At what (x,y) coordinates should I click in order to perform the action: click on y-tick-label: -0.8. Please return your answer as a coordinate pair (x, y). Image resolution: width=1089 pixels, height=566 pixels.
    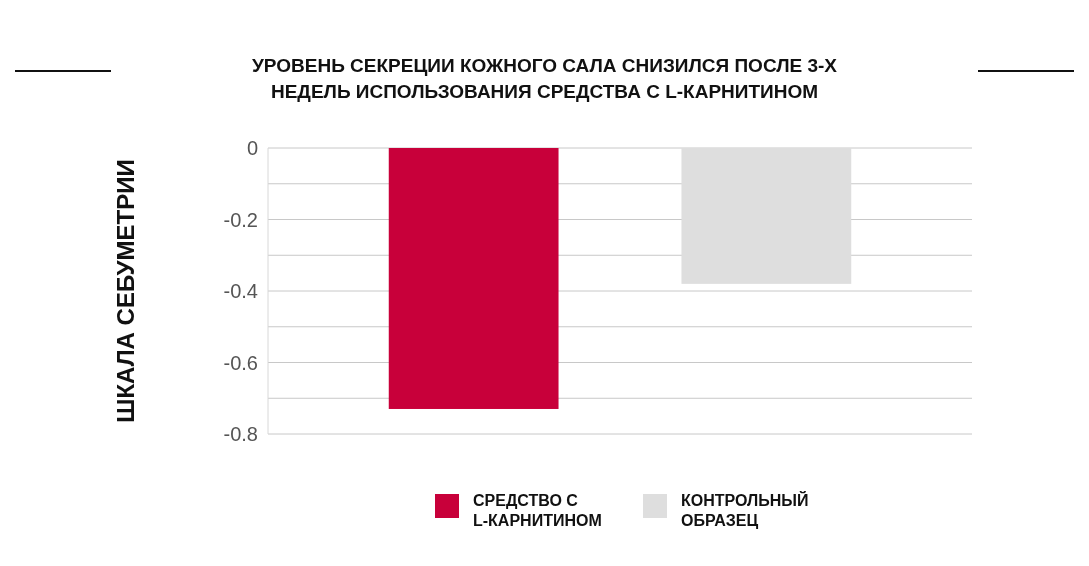
    Looking at the image, I should click on (240, 434).